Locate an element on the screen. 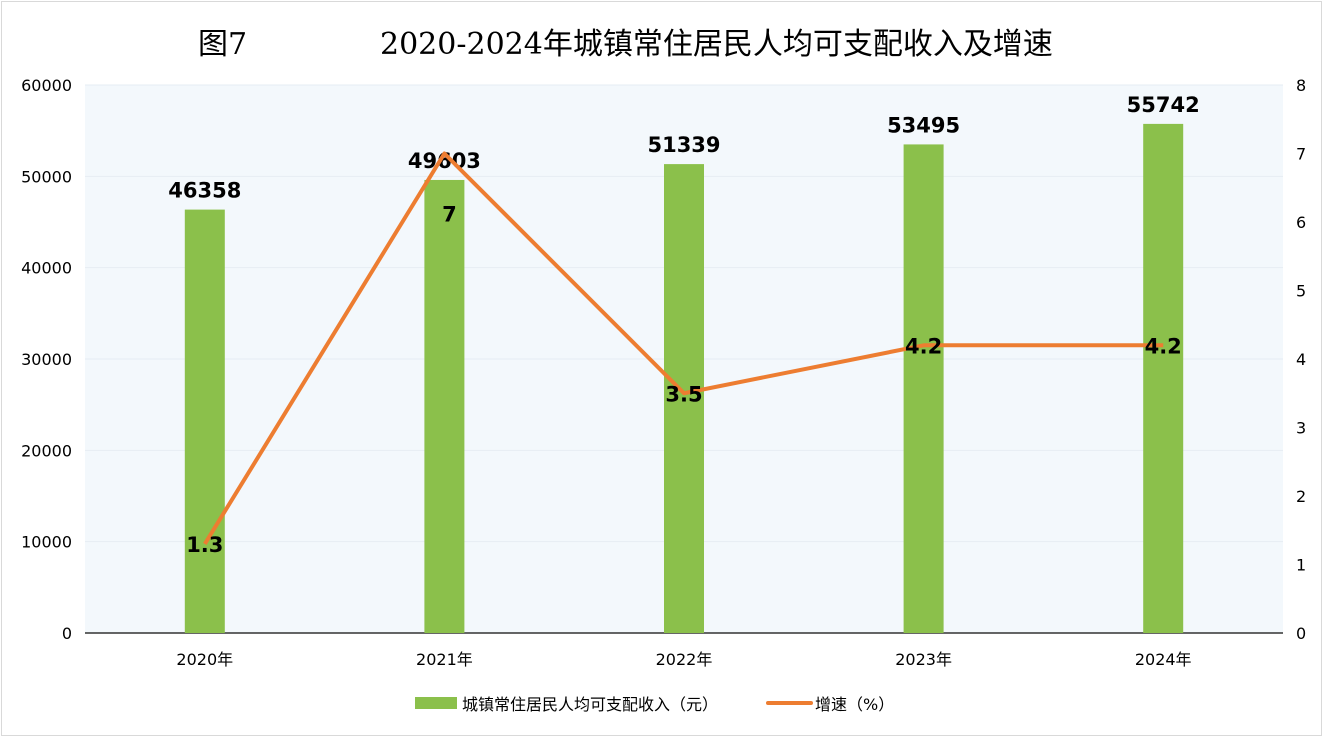 The height and width of the screenshot is (749, 1323). y-right-tick-label: 8 is located at coordinates (1301, 85).